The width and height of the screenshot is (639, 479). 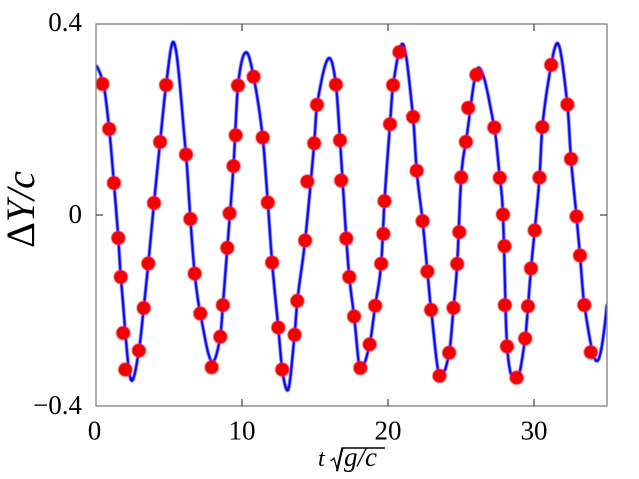 What do you see at coordinates (65, 22) in the screenshot?
I see `svg-text: 0.4` at bounding box center [65, 22].